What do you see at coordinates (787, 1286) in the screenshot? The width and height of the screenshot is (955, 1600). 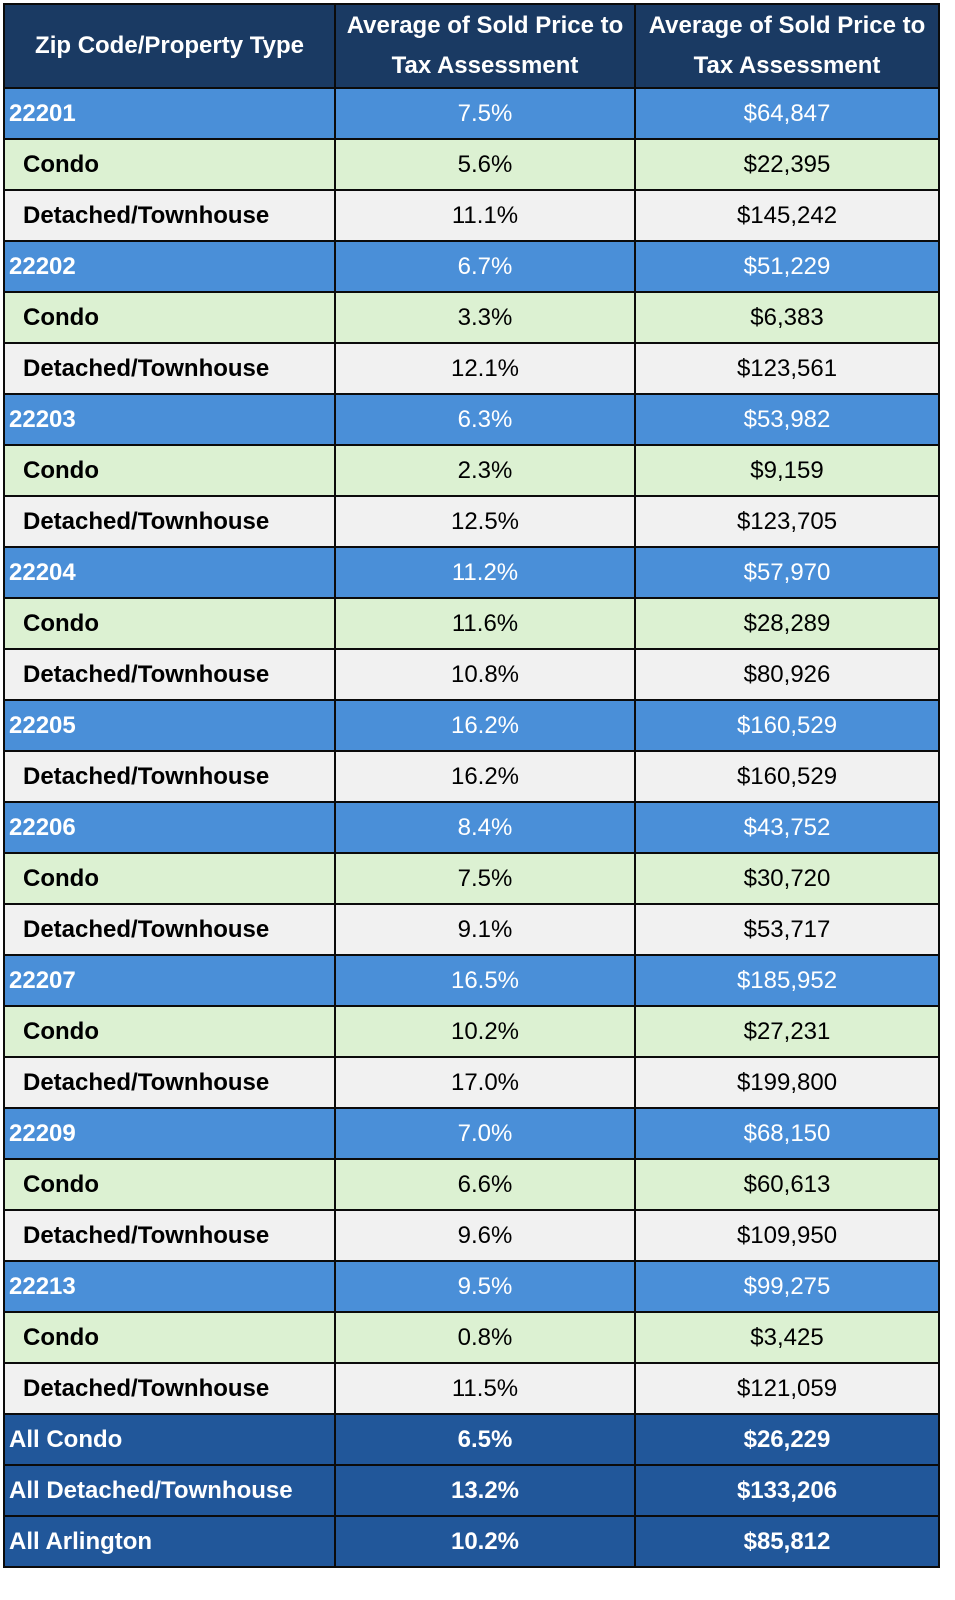 I see `row-amount-value: $99,275` at bounding box center [787, 1286].